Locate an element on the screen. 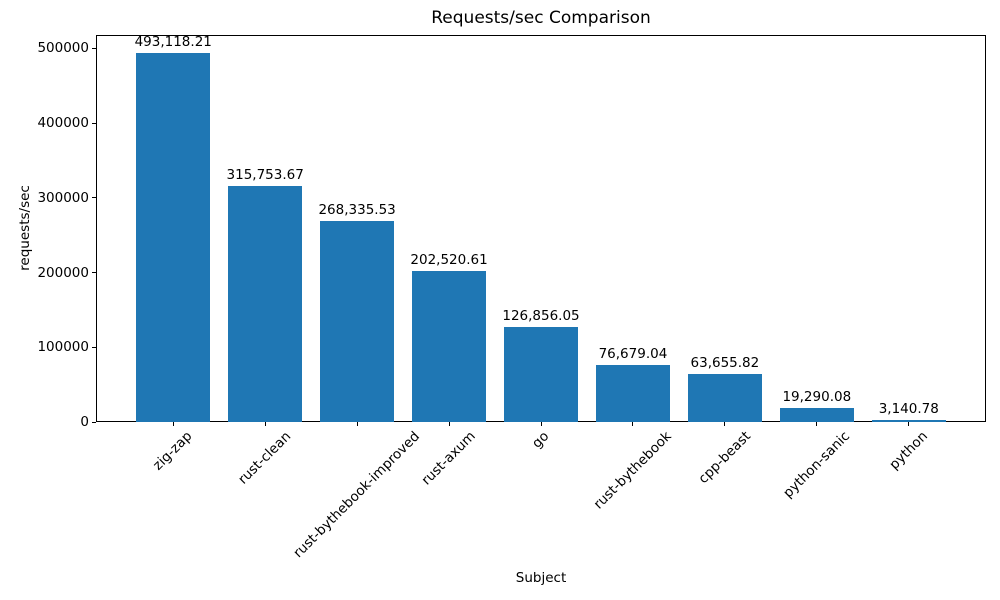 This screenshot has height=600, width=1000. y-tick-label: 500000 is located at coordinates (63, 48).